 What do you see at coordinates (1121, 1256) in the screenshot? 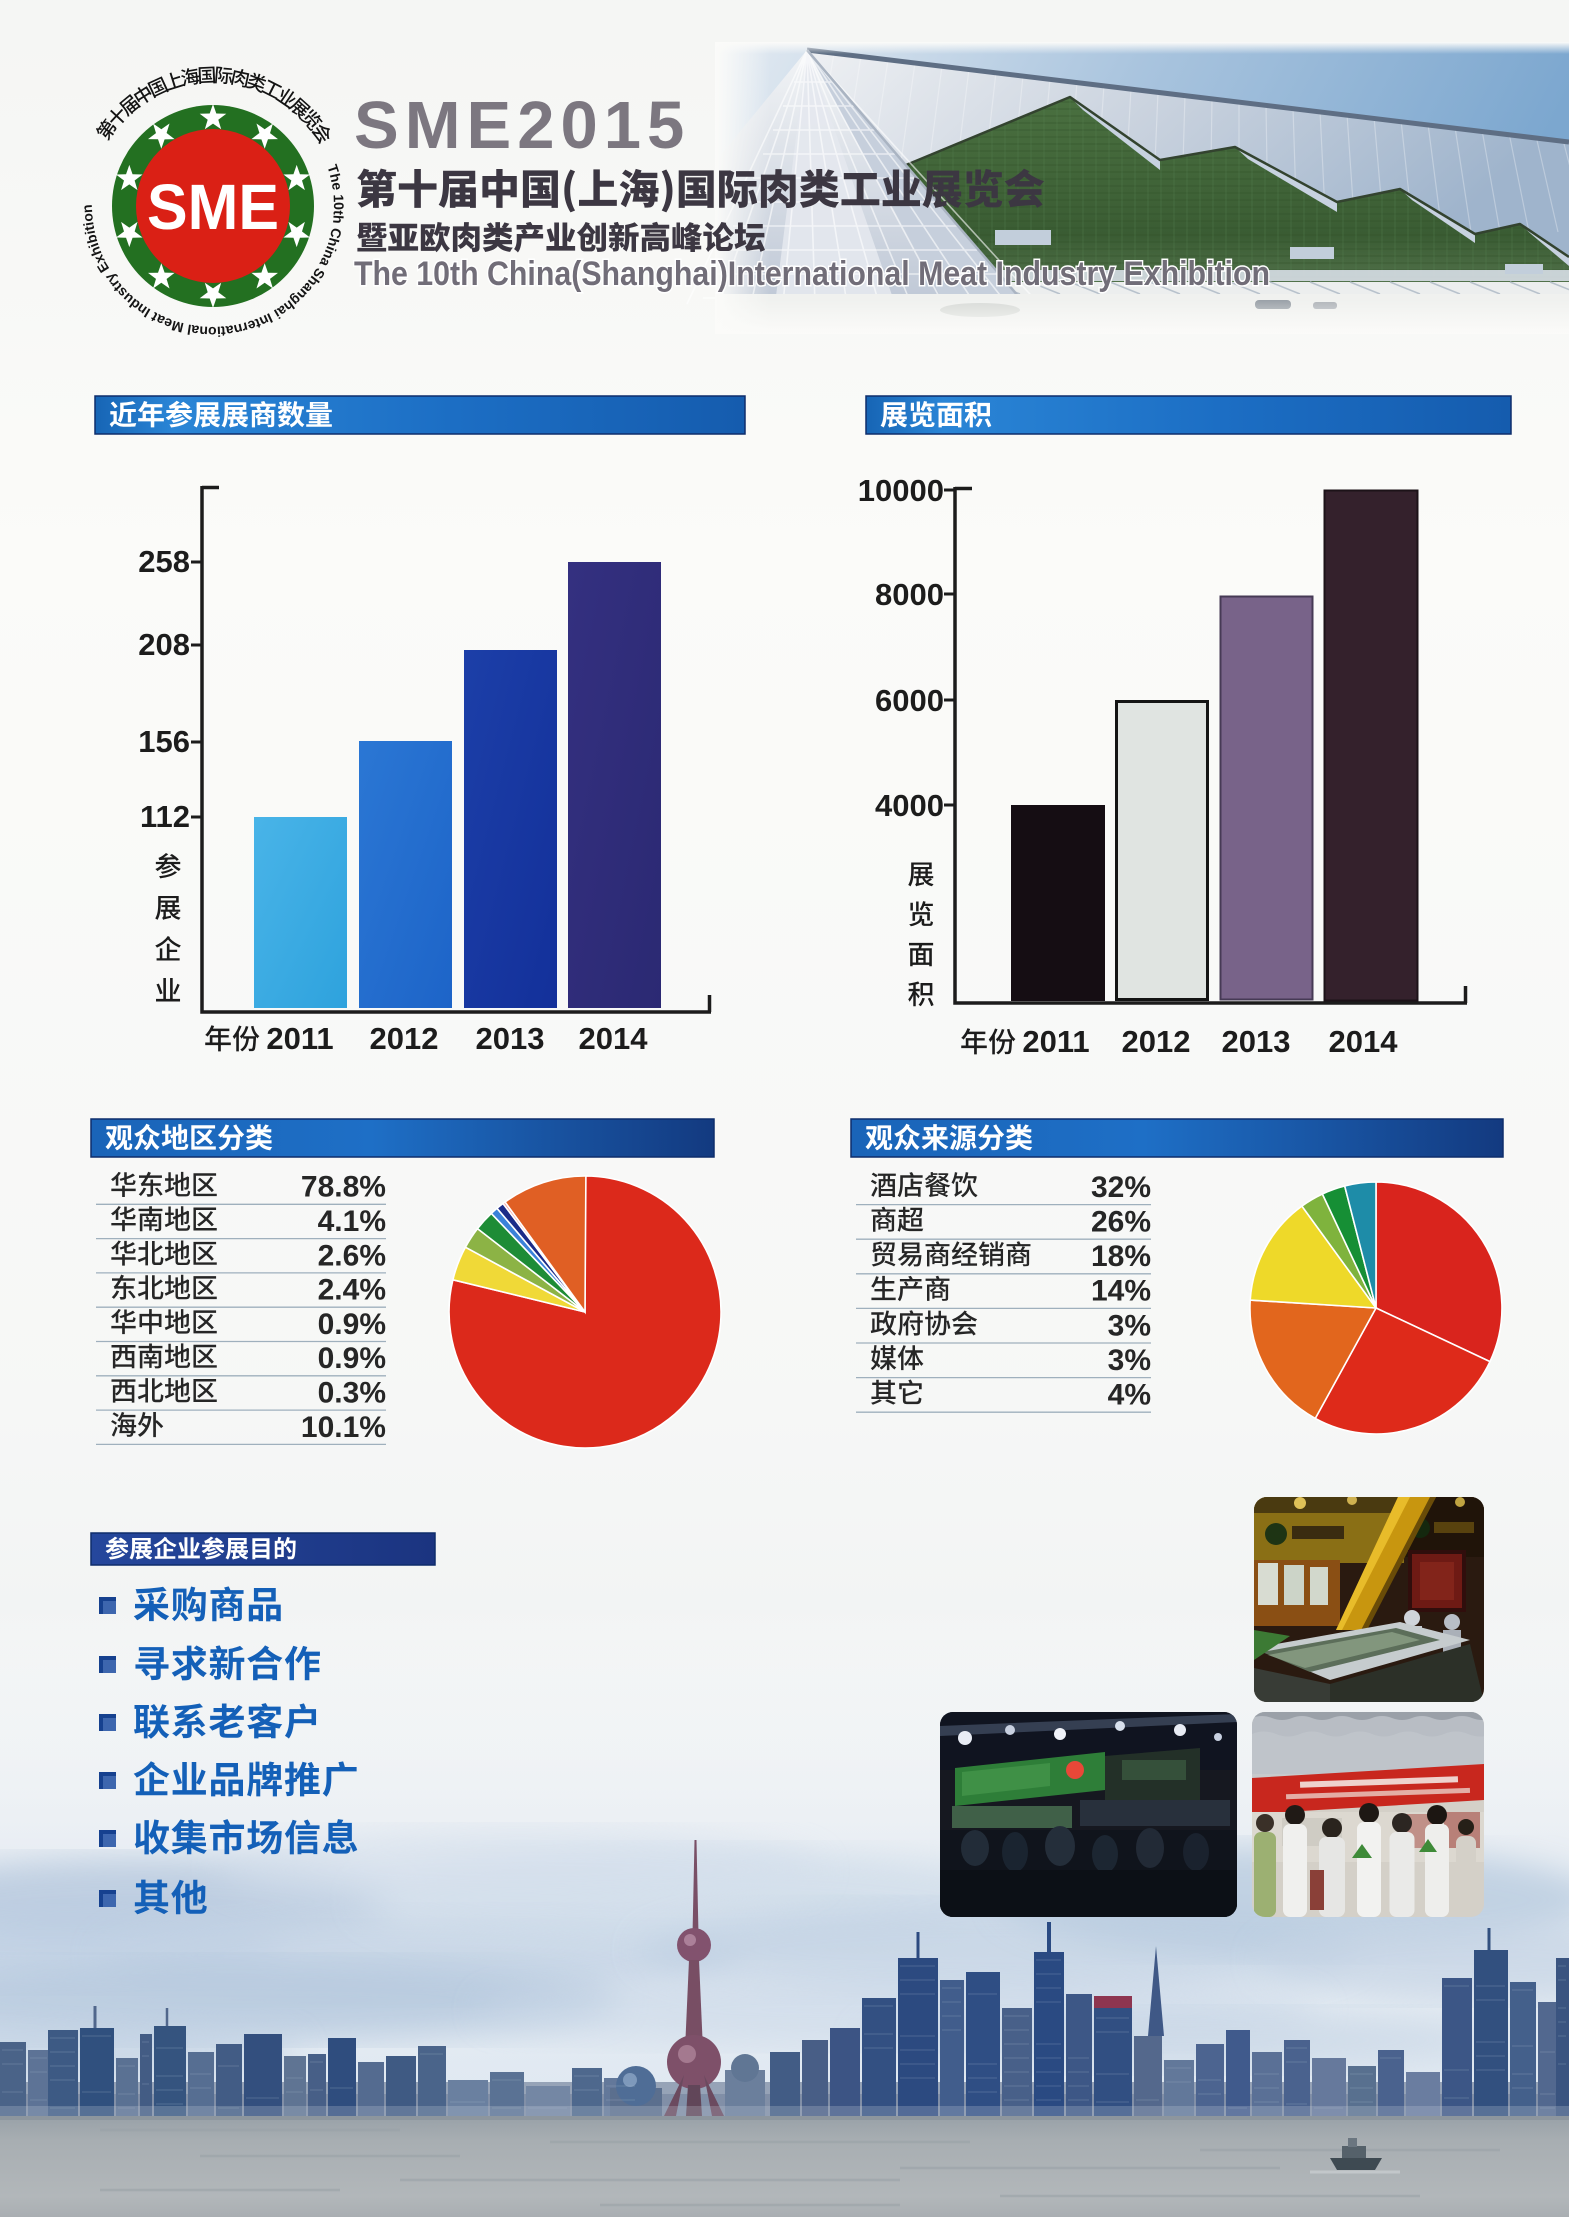
I see `svg-text: 18%` at bounding box center [1121, 1256].